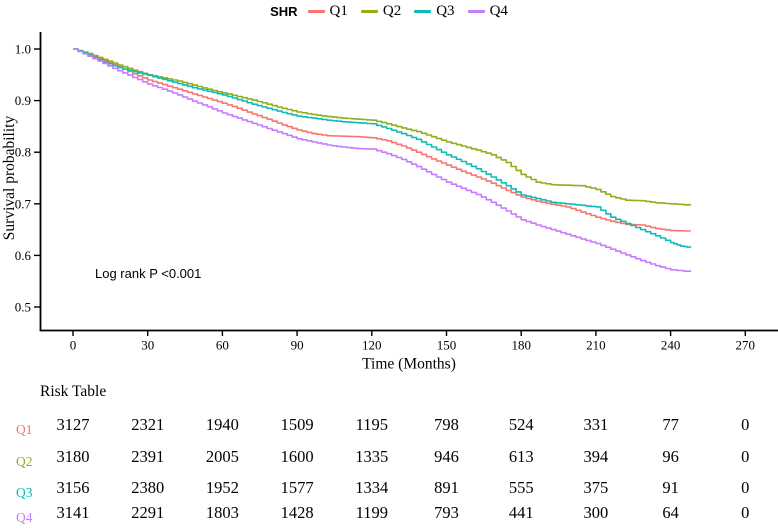 The image size is (778, 532). Describe the element at coordinates (284, 11) in the screenshot. I see `legend-title: SHR` at that location.